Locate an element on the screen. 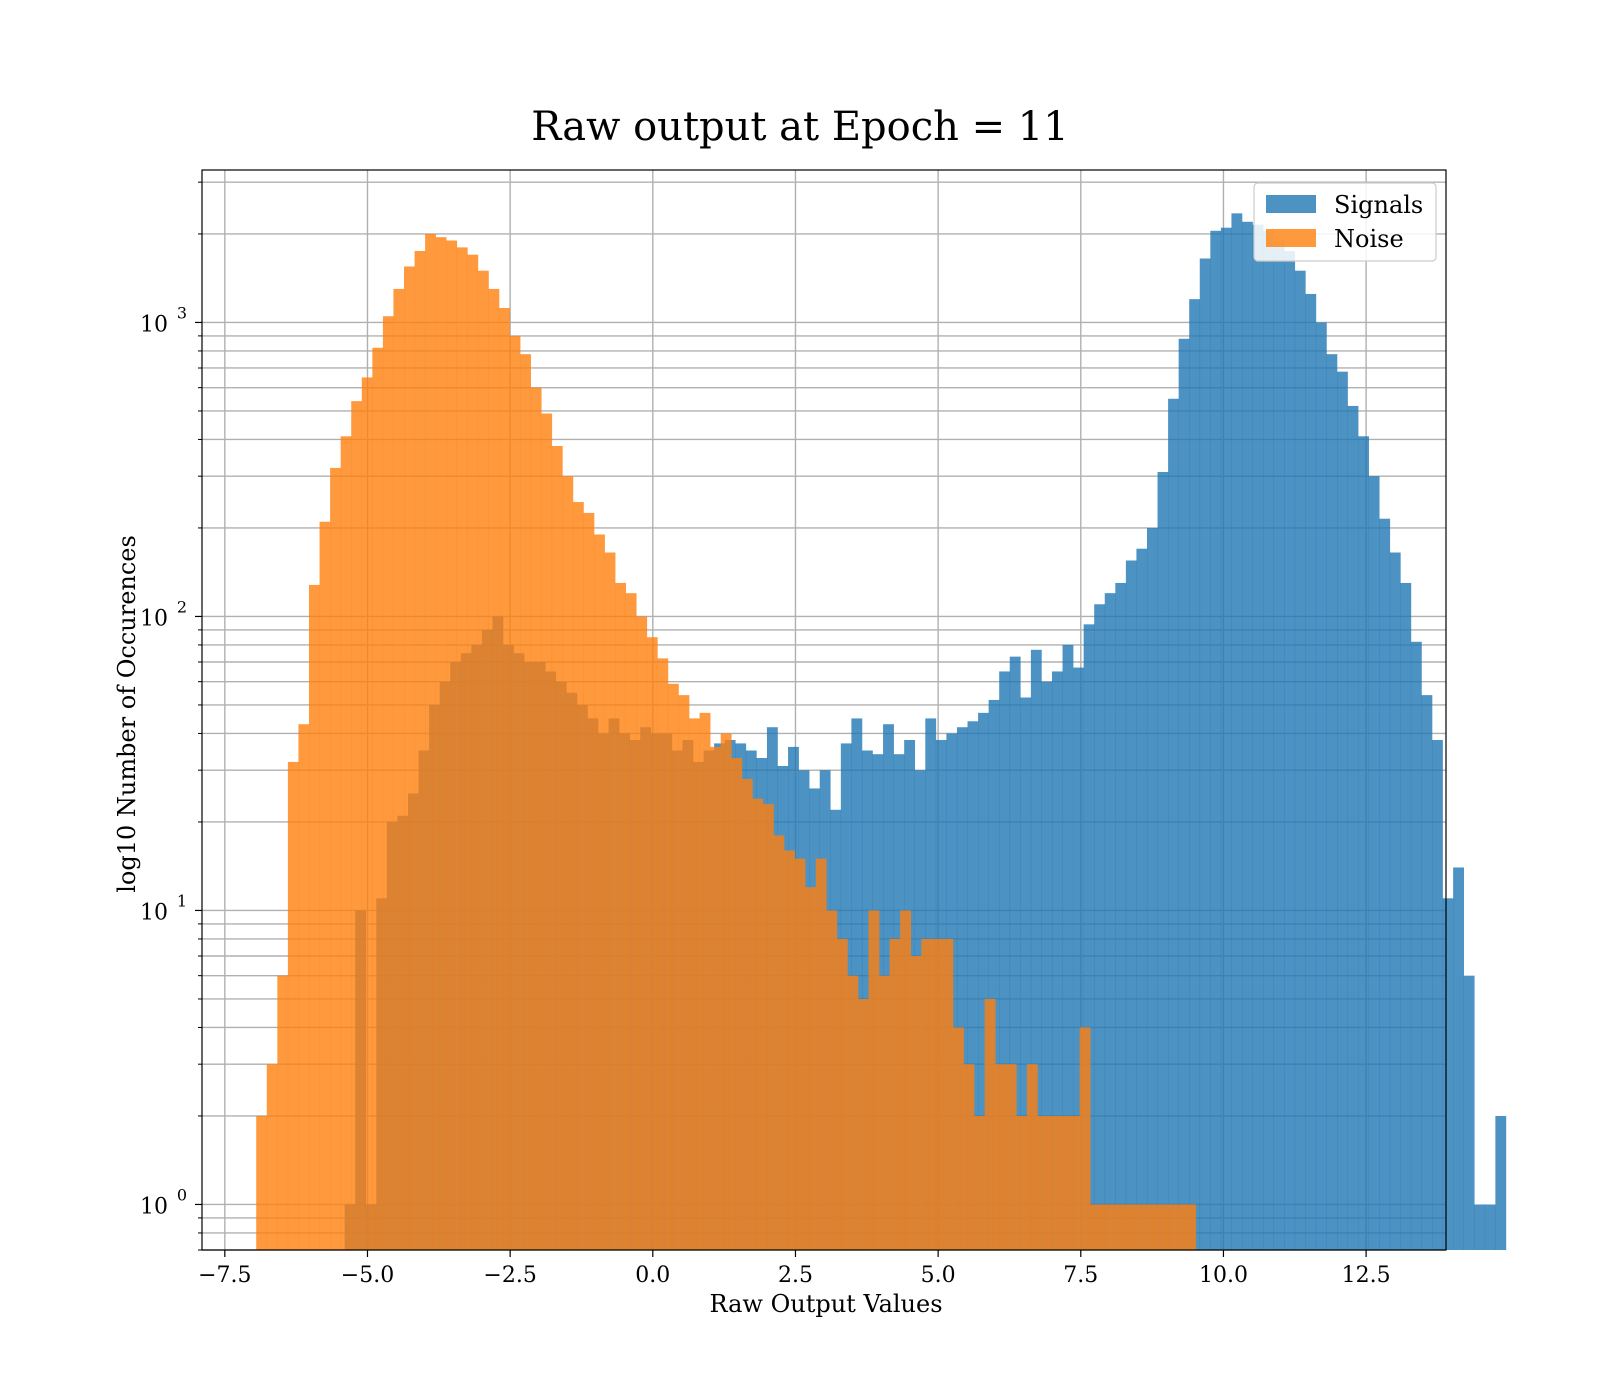  legend-label-signals: Signals is located at coordinates (1378, 205).